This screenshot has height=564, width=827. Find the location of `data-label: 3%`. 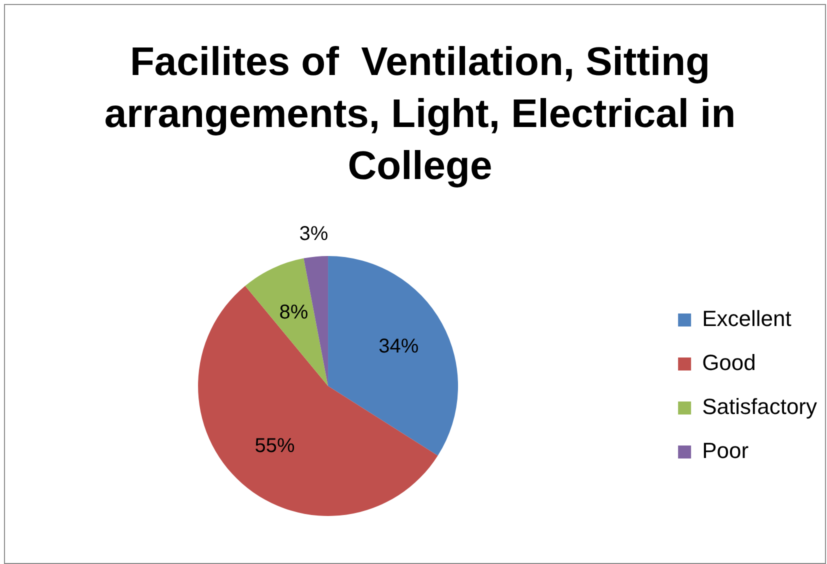

data-label: 3% is located at coordinates (313, 234).